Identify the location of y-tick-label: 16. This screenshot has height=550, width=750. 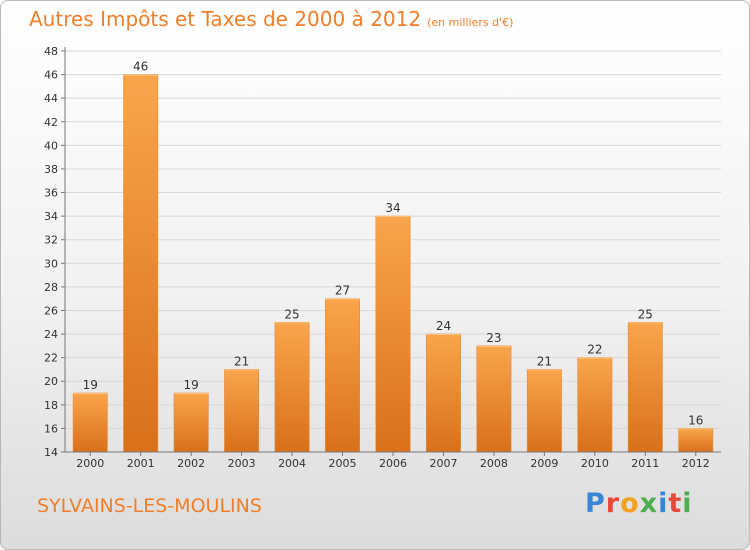
(51, 428).